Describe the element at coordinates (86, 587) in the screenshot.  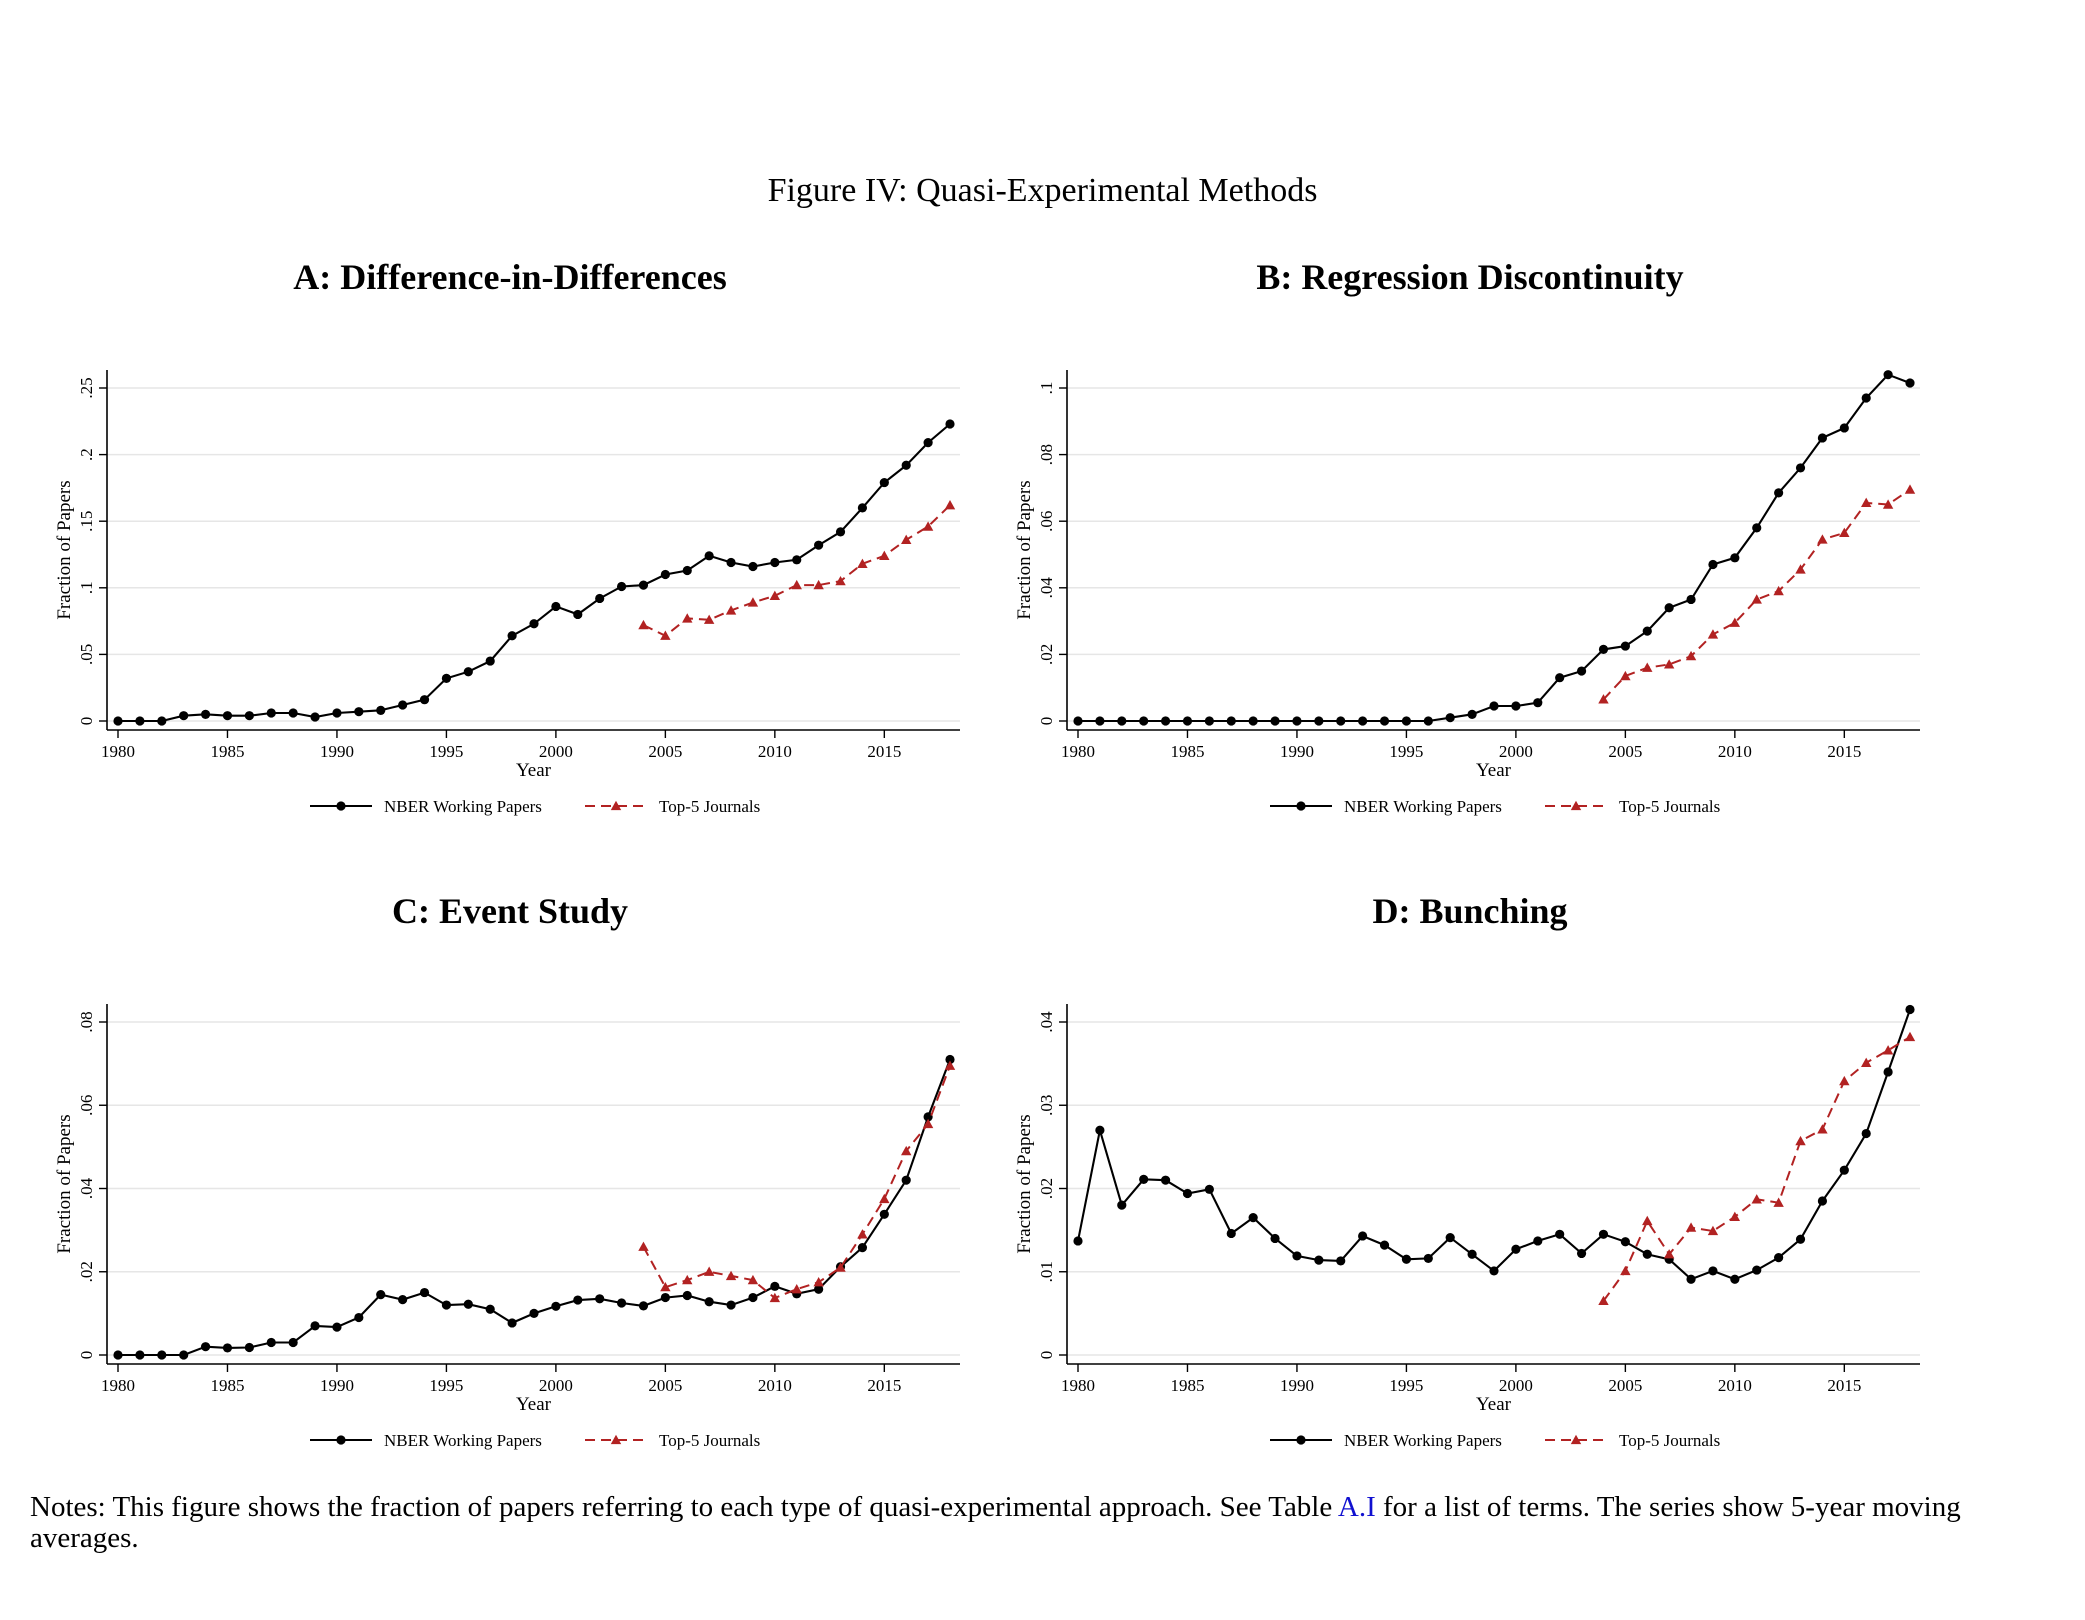
I see `y-tick-label: .1` at that location.